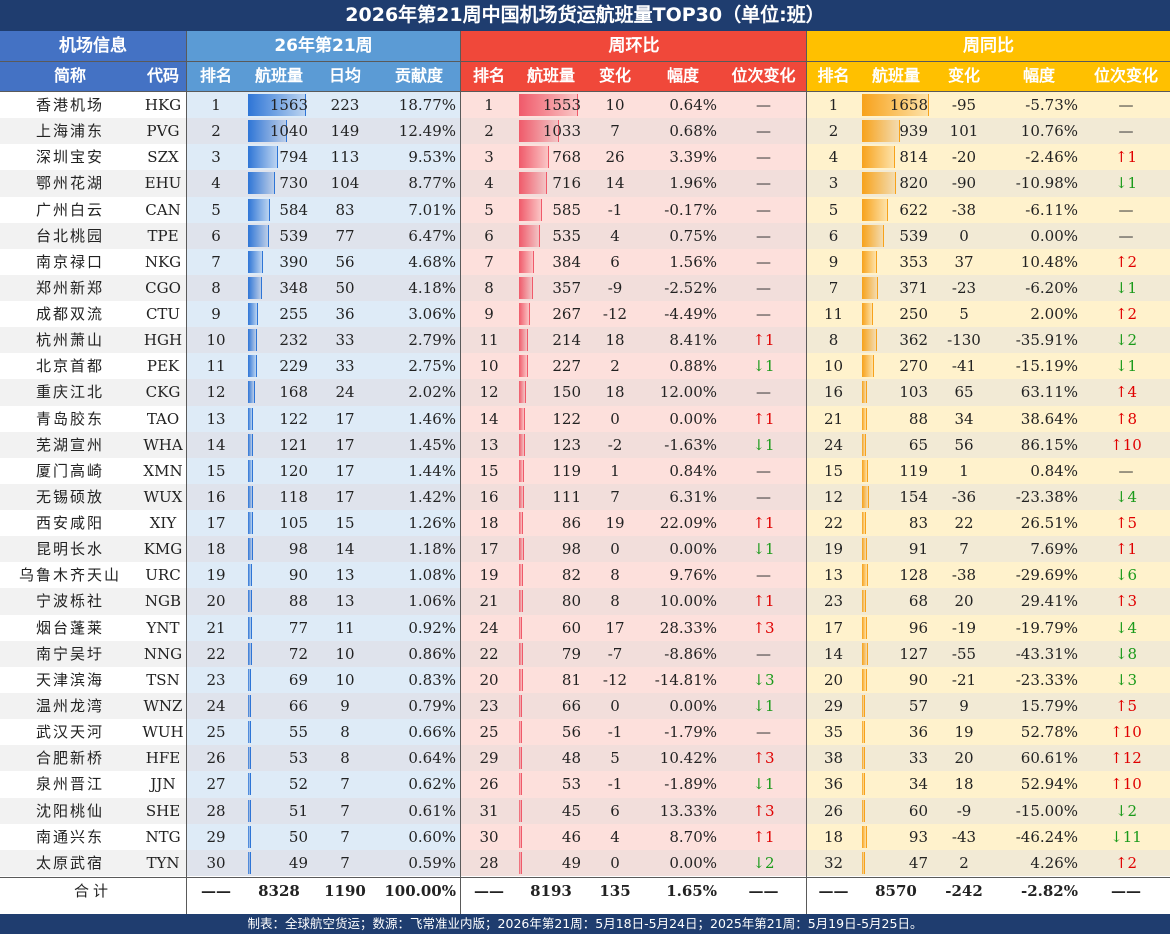  What do you see at coordinates (615, 732) in the screenshot?
I see `cell-wow-change: -1` at bounding box center [615, 732].